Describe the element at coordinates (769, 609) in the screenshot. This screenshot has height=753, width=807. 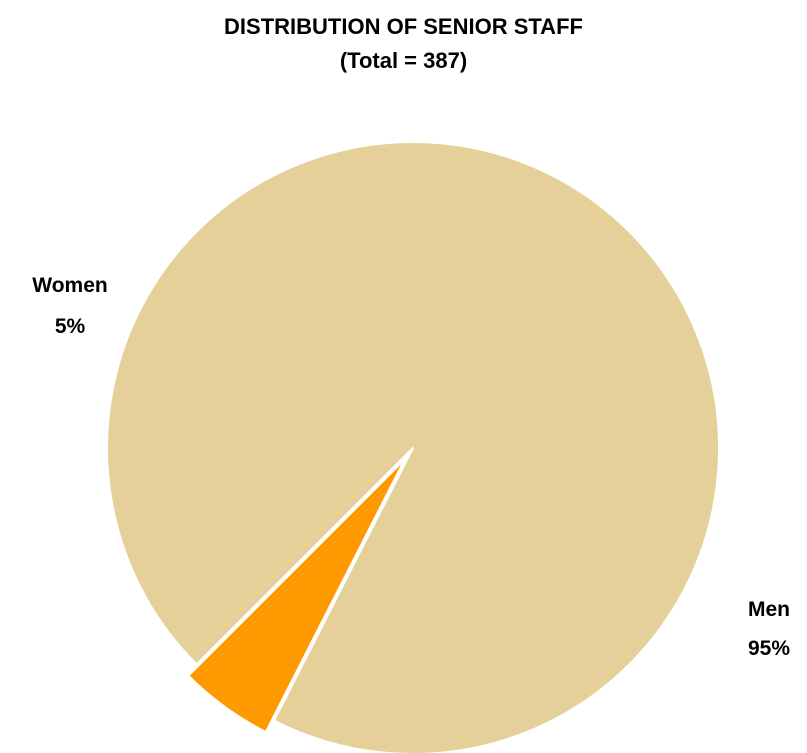
I see `slice-label-men: Men` at that location.